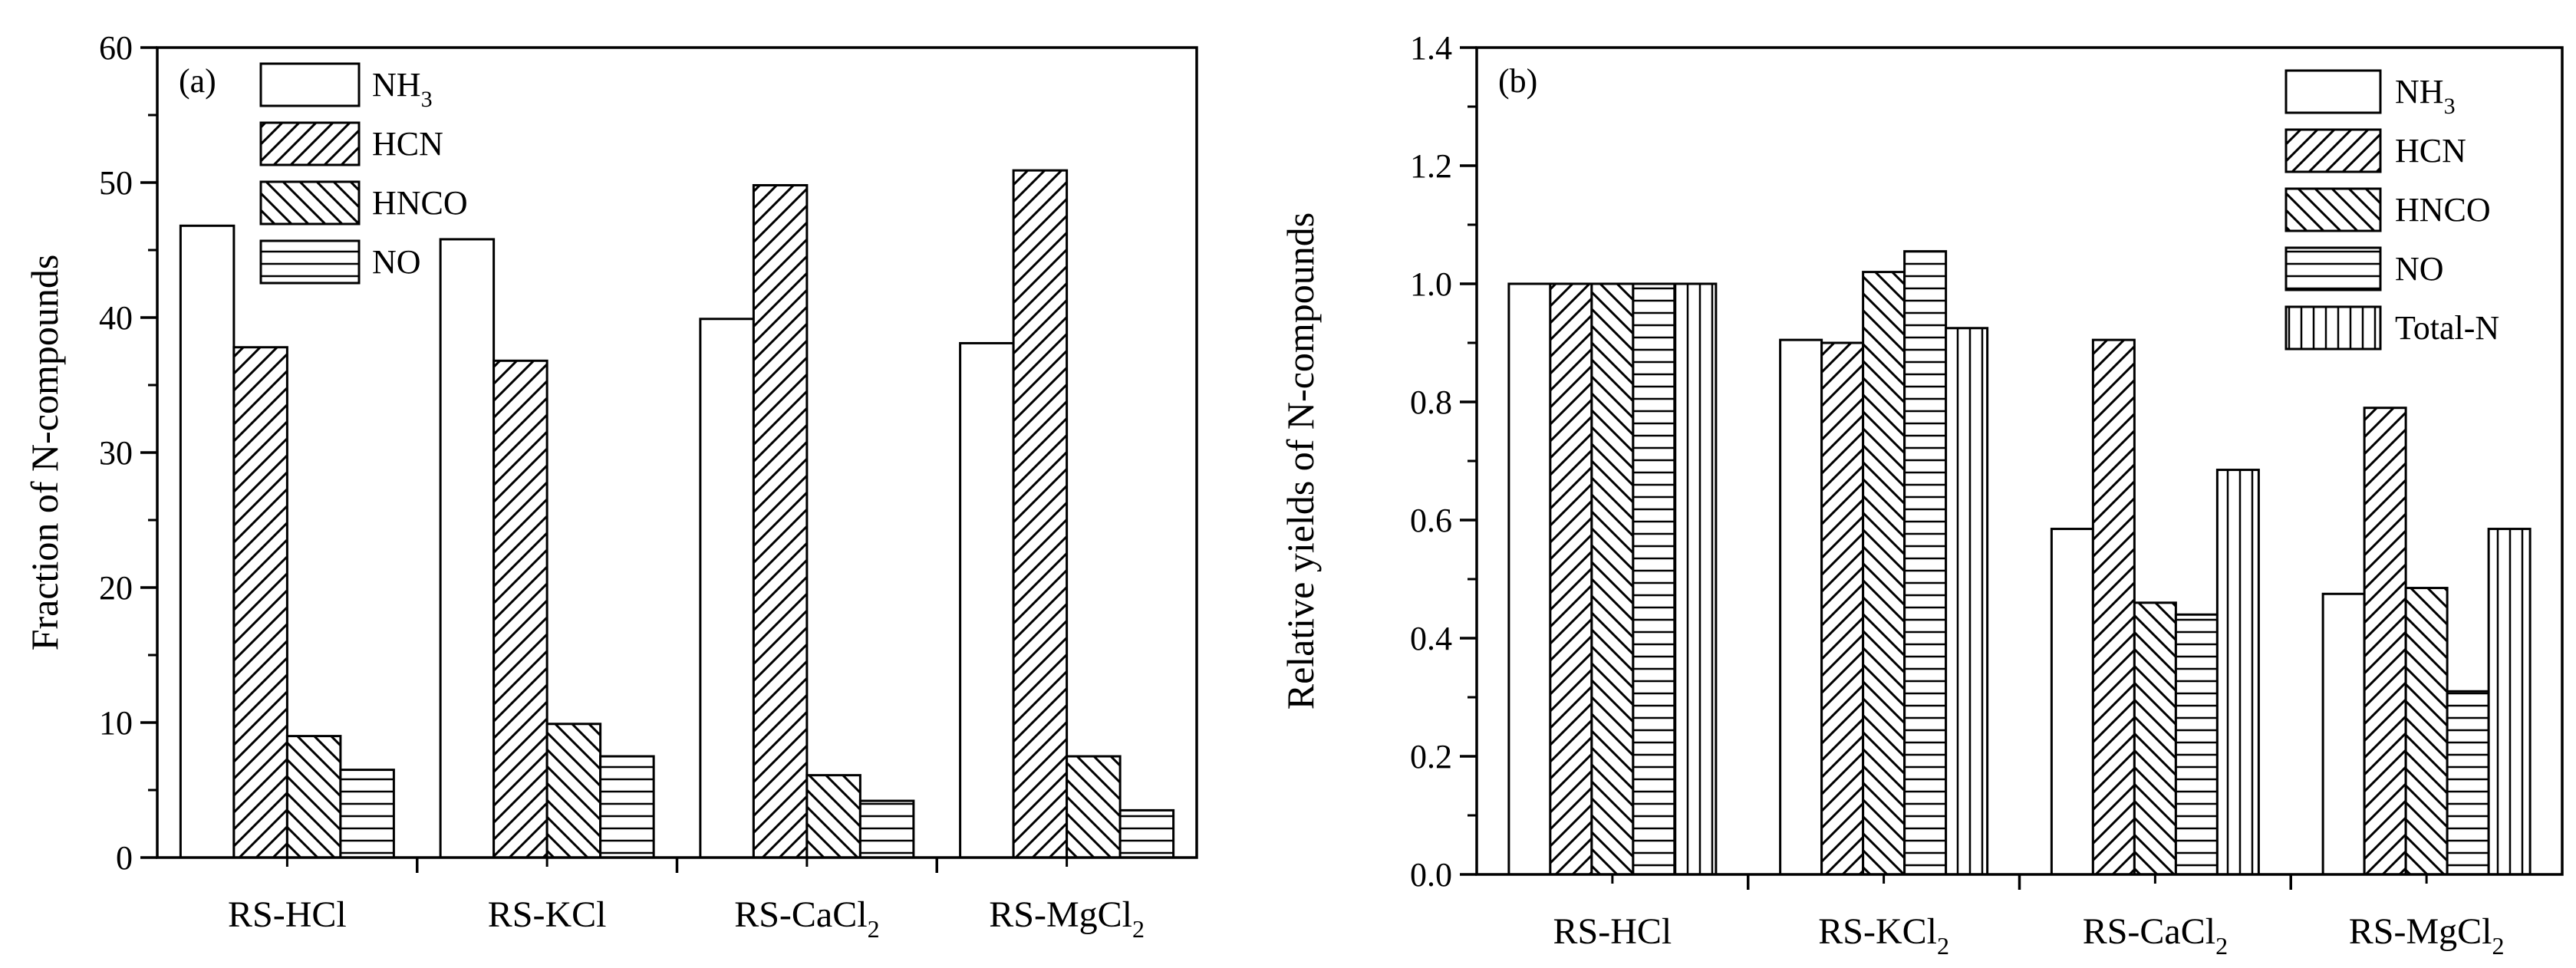  What do you see at coordinates (520, 609) in the screenshot?
I see `bar-a-hcn-rs-kcl` at bounding box center [520, 609].